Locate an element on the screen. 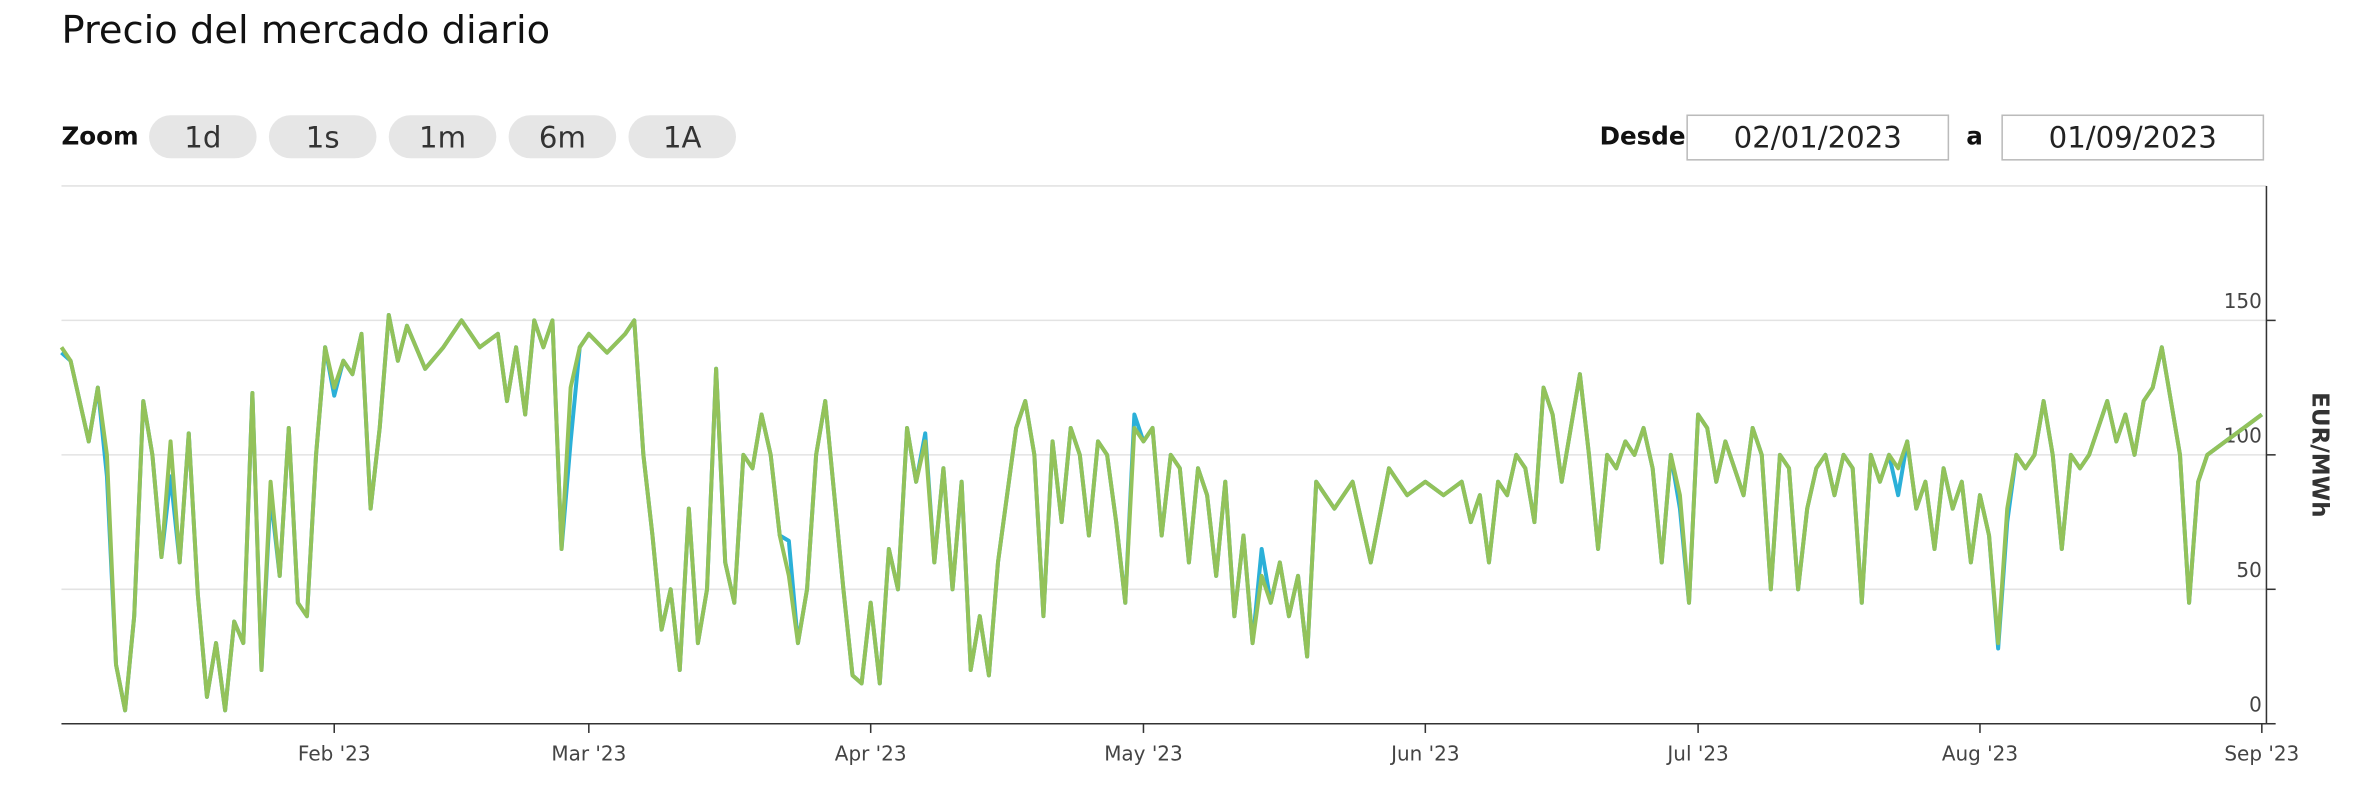 This screenshot has height=786, width=2374. from-value: 02/01/2023 is located at coordinates (1818, 138).